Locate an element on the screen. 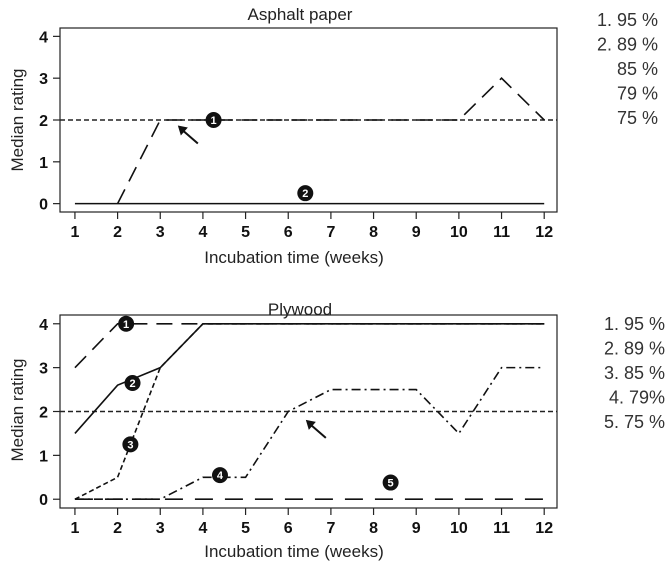 Image resolution: width=669 pixels, height=564 pixels. chart-title: Plywood is located at coordinates (300, 309).